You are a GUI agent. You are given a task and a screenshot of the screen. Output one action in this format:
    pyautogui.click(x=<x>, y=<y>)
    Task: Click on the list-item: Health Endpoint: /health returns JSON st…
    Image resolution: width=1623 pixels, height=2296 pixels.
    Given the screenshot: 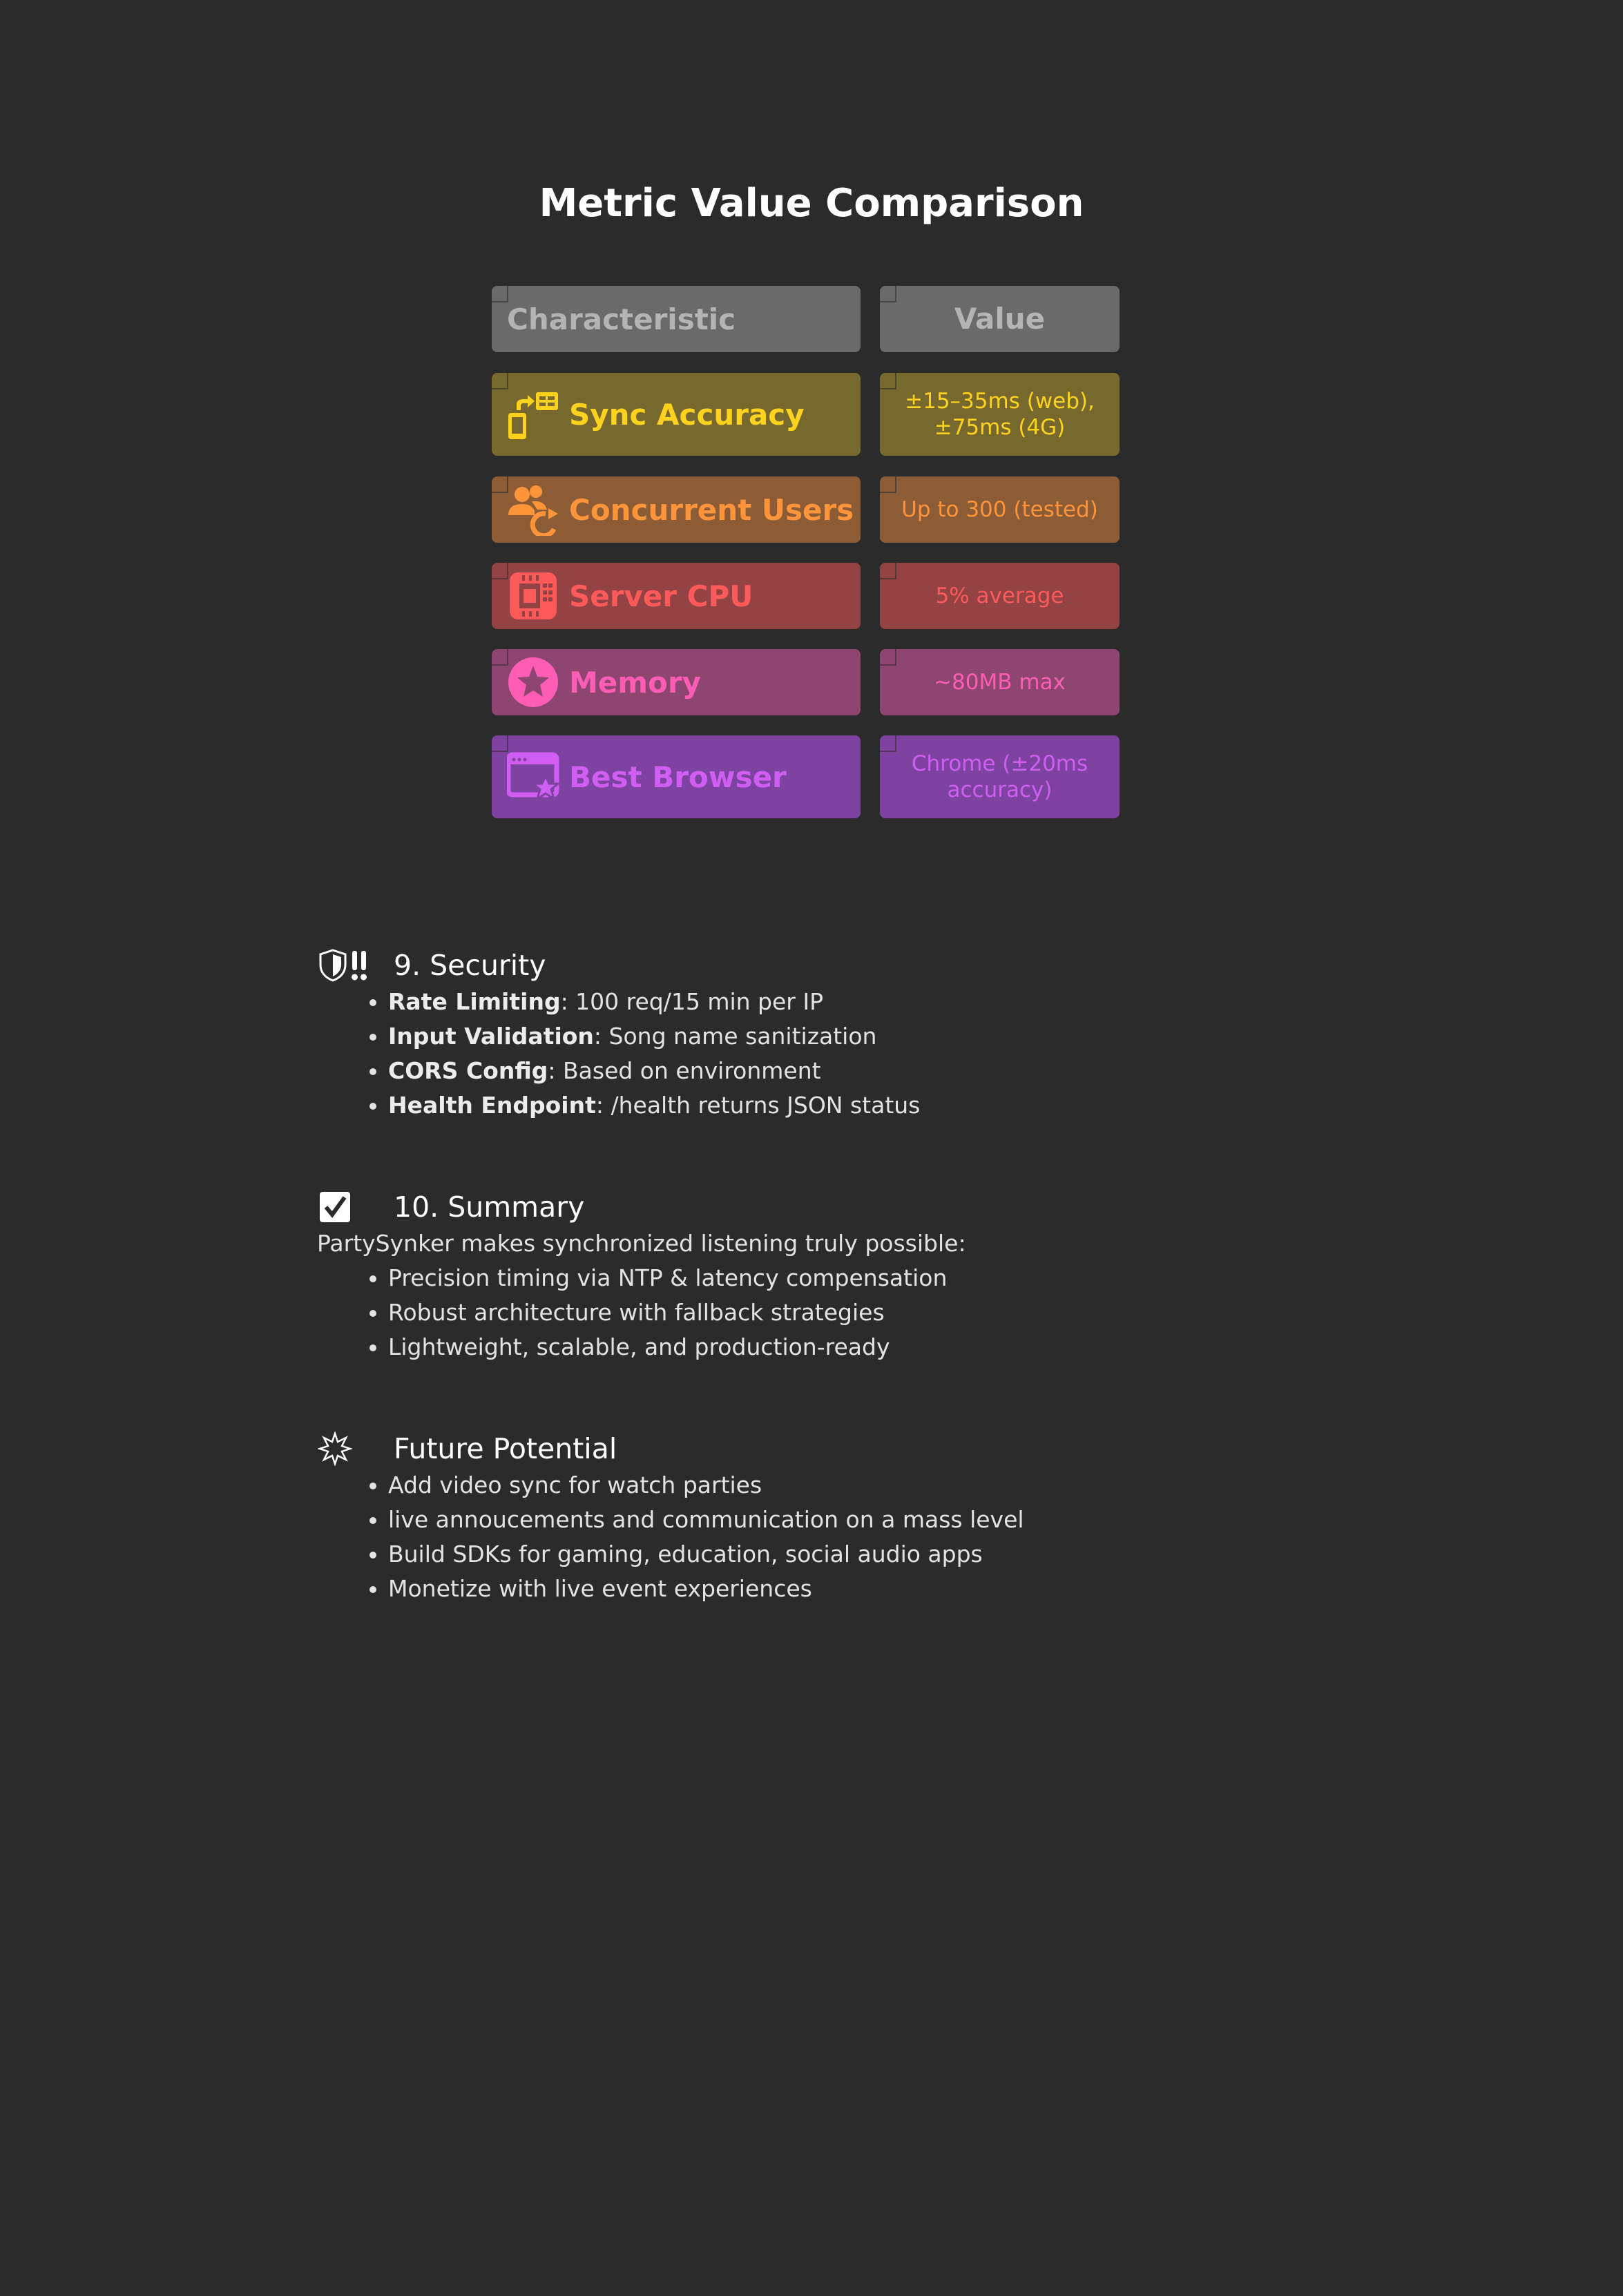 What is the action you would take?
    pyautogui.click(x=871, y=1105)
    